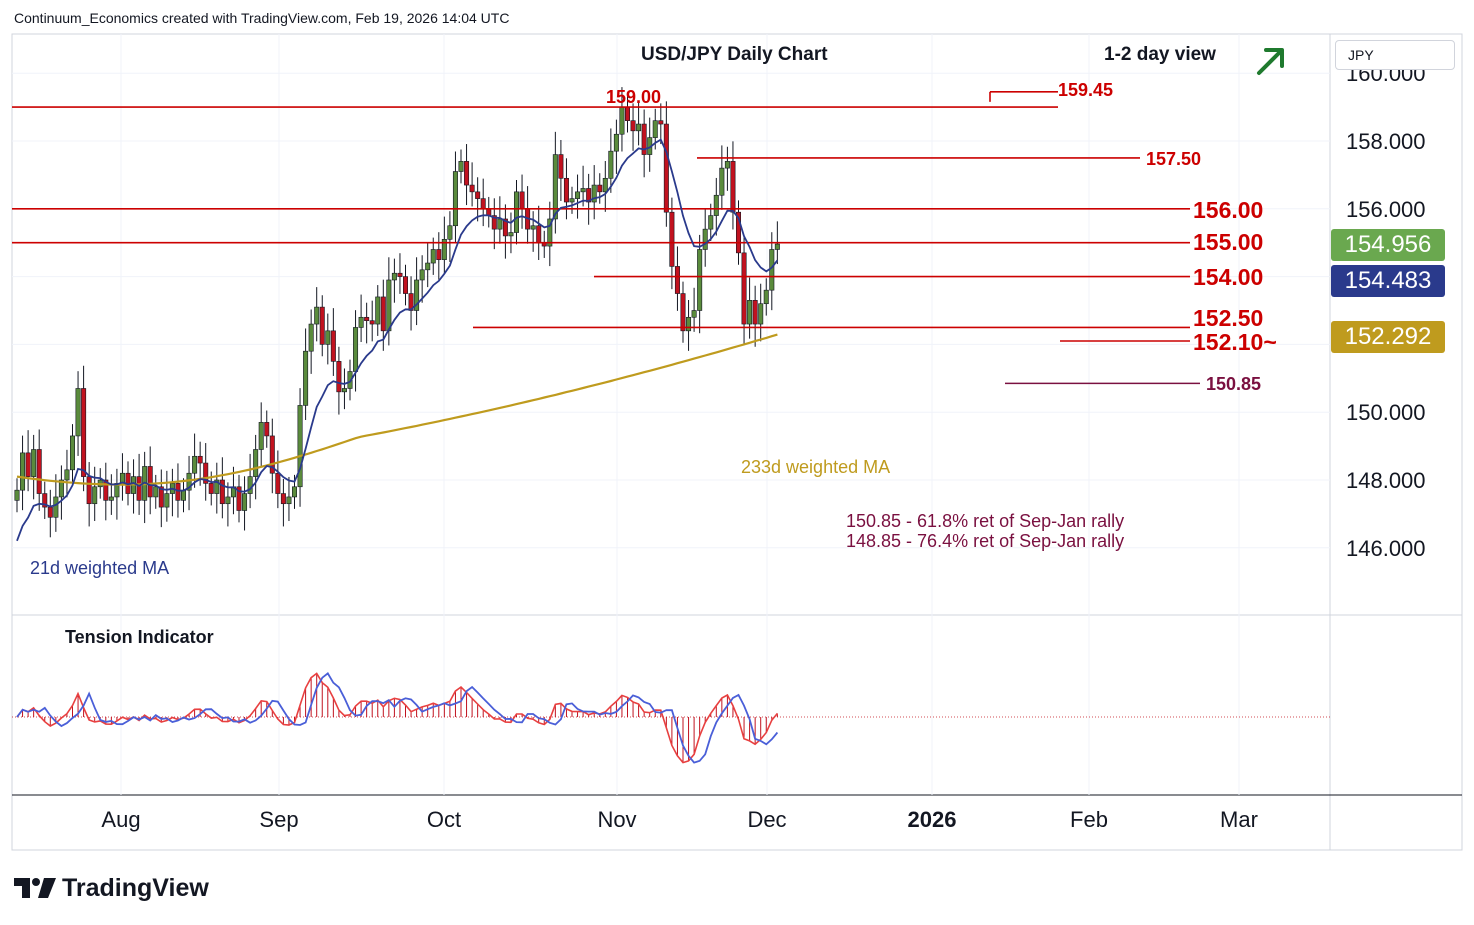 The image size is (1474, 925). I want to click on bullish-arrow-icon, so click(1270, 61).